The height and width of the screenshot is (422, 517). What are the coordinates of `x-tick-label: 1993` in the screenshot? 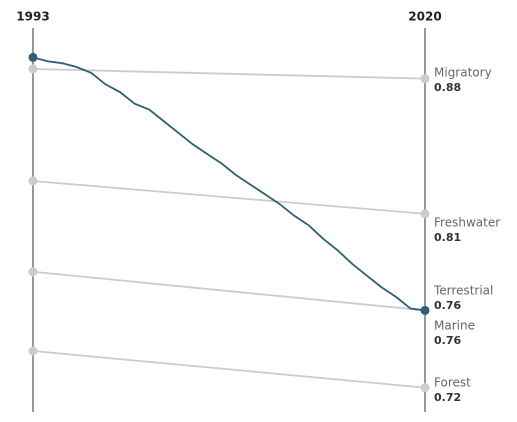 It's located at (32, 17).